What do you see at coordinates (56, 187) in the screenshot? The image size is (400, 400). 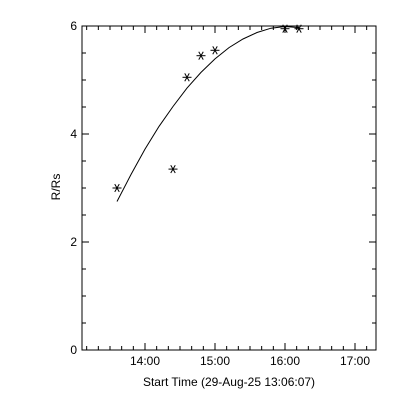 I see `y-axis-label: R/Rs` at bounding box center [56, 187].